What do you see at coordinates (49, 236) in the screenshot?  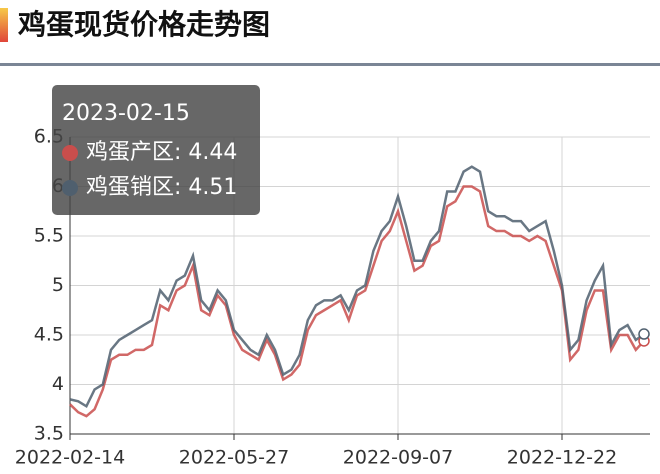 I see `y-tick-label: 5.5` at bounding box center [49, 236].